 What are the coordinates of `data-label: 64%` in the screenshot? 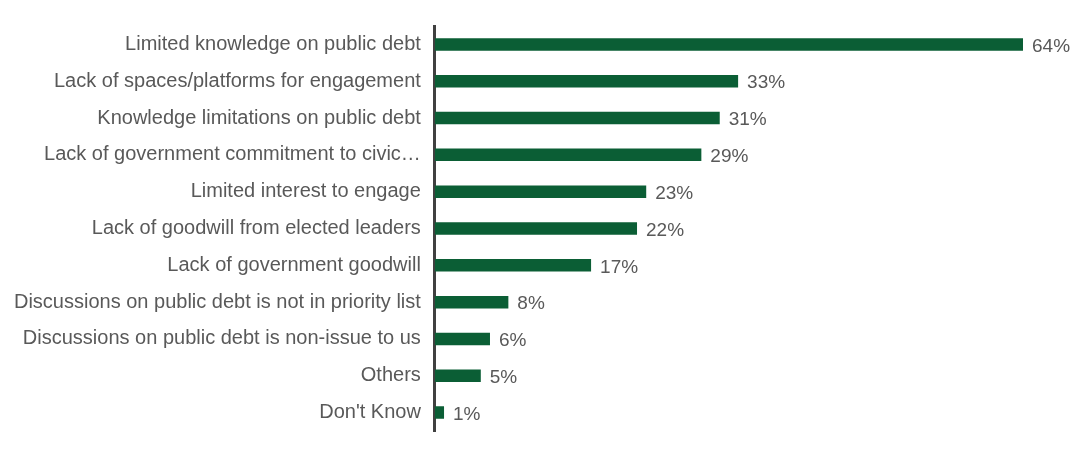 It's located at (1051, 45).